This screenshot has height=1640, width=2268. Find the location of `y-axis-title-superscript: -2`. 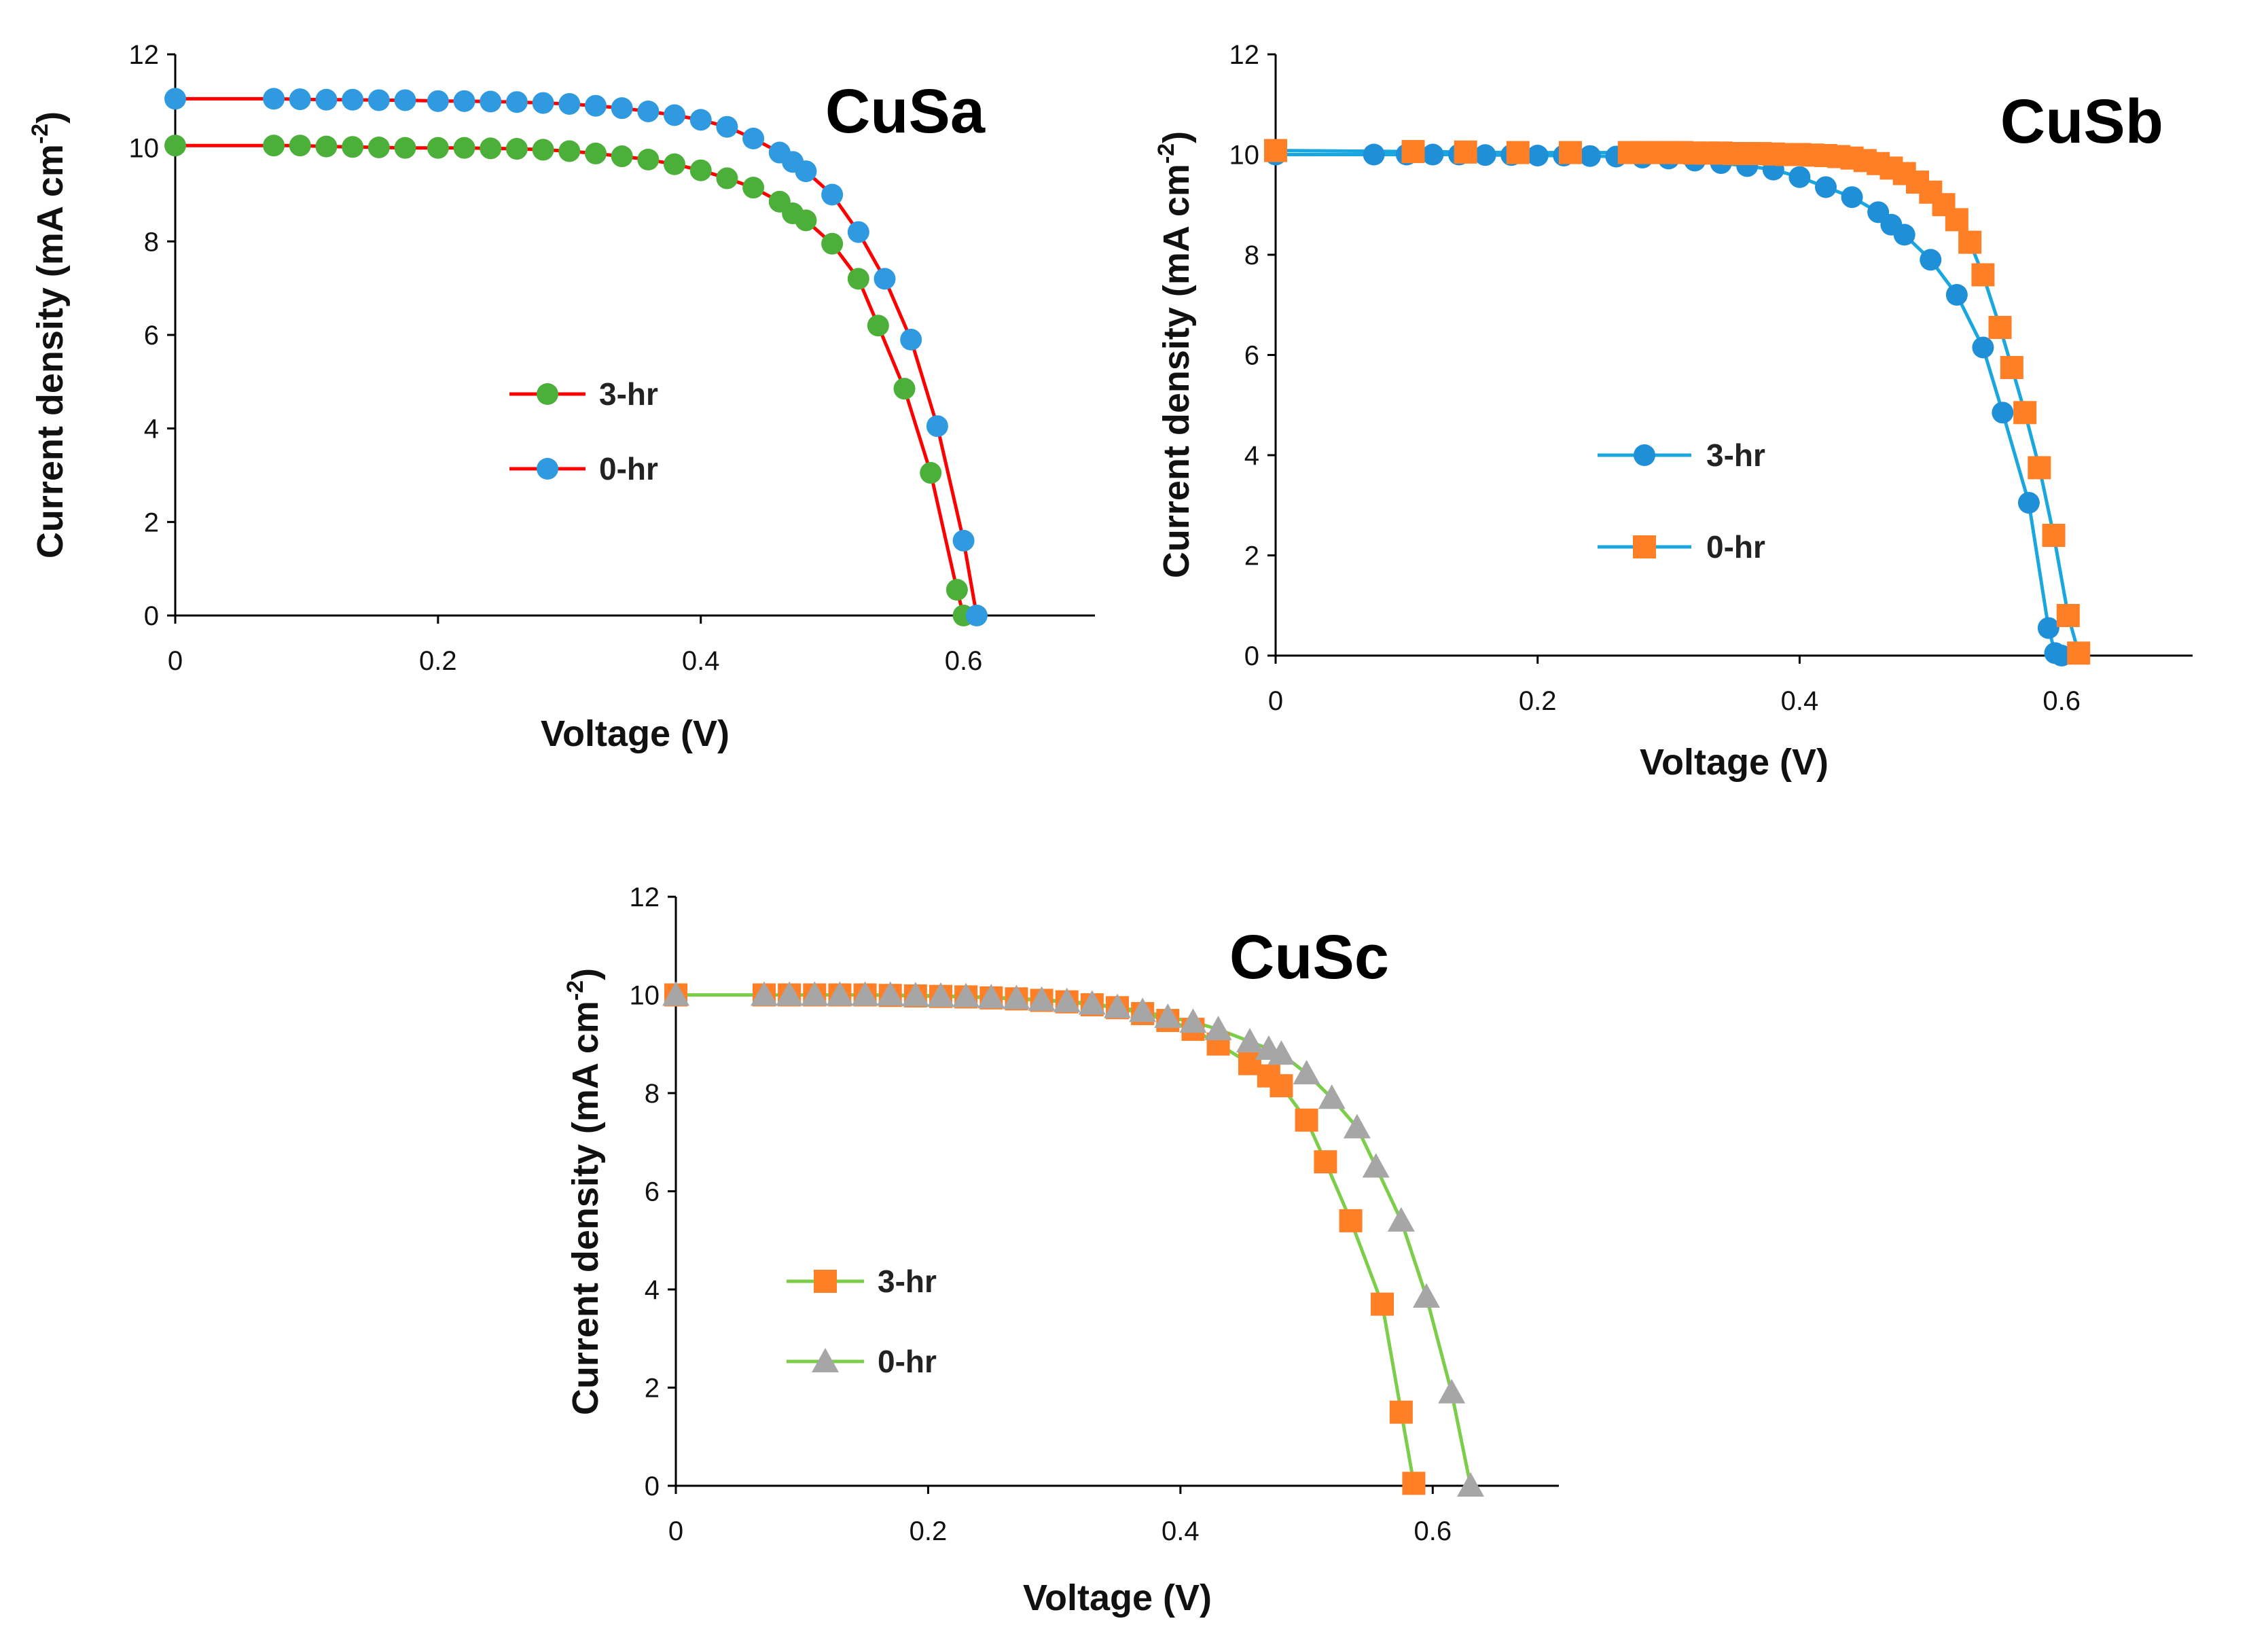

y-axis-title-superscript: -2 is located at coordinates (575, 990).